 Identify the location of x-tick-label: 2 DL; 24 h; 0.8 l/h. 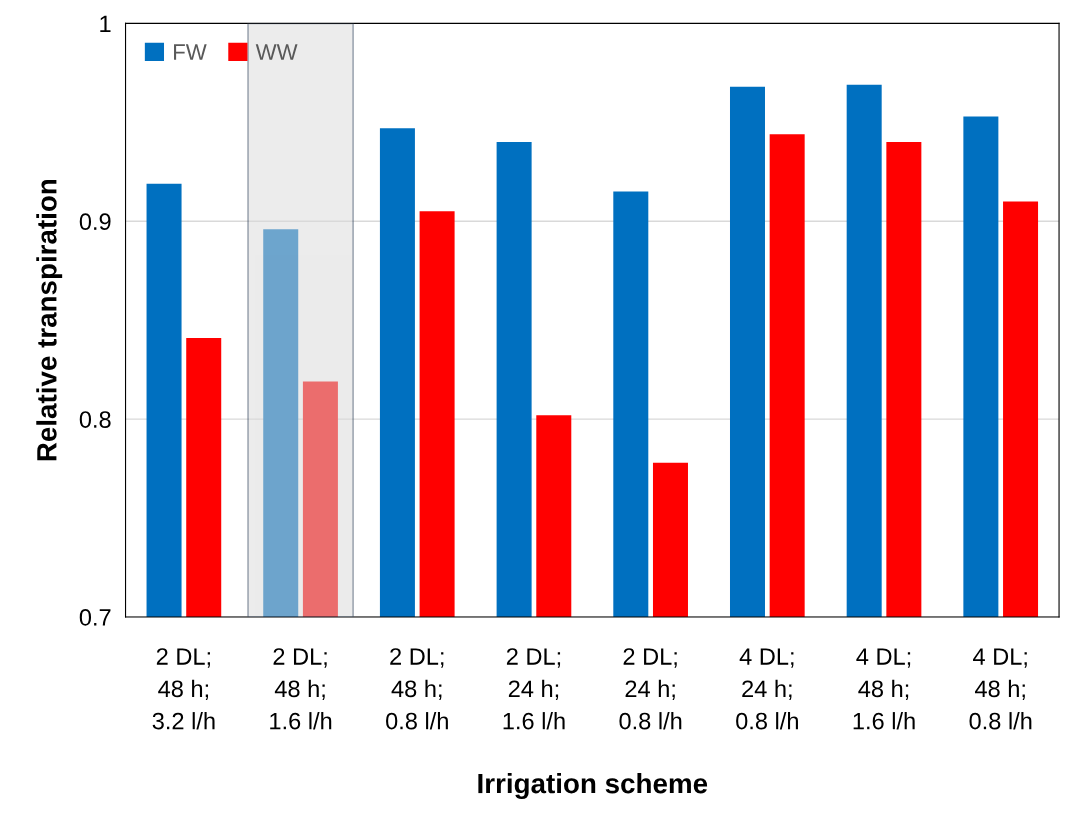
(650, 689).